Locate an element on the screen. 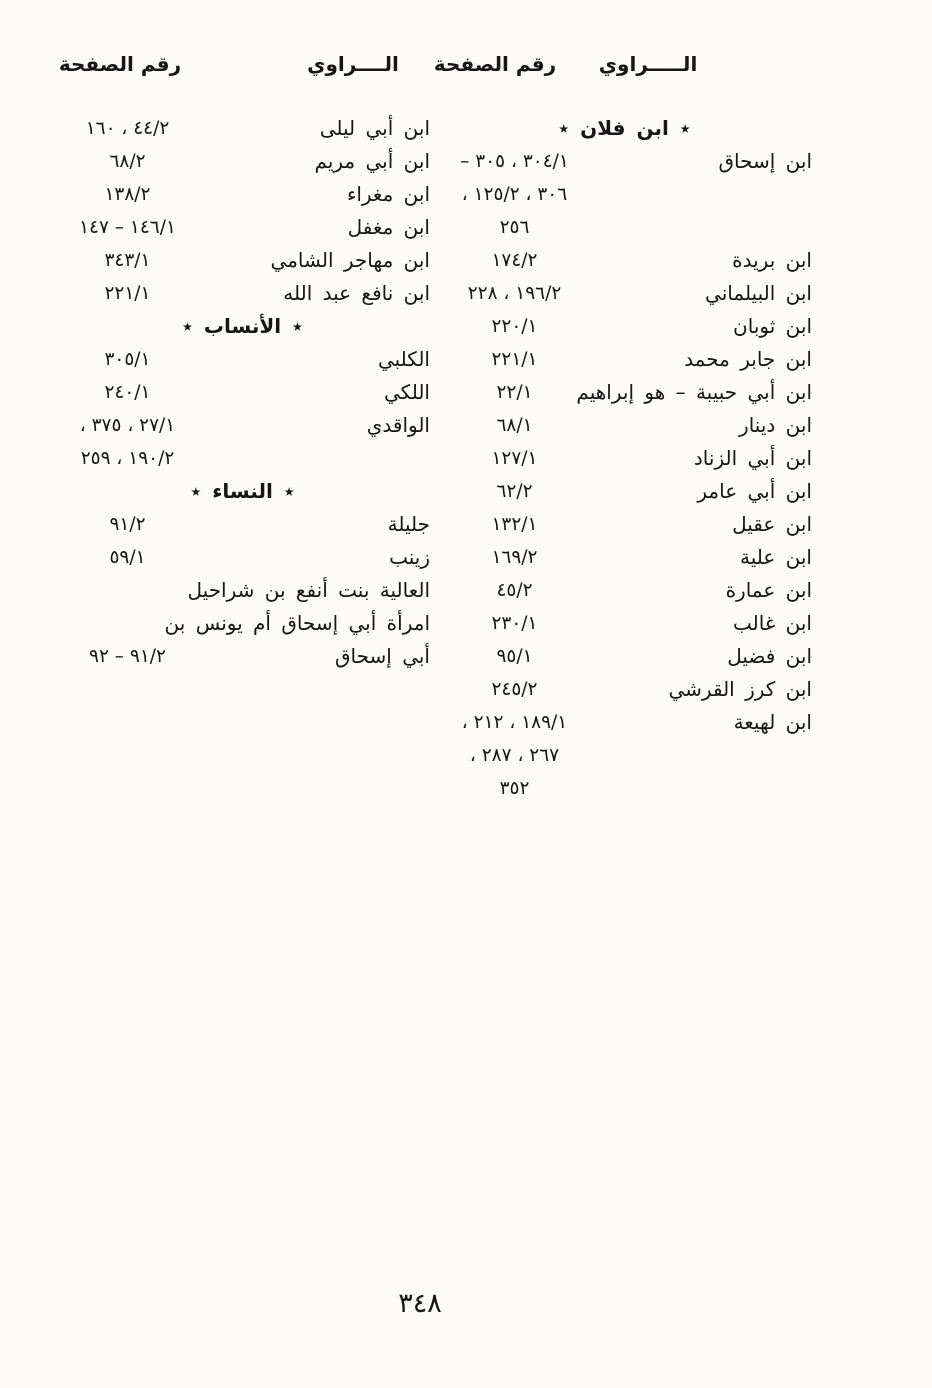 Image resolution: width=932 pixels, height=1388 pixels. index-row: ٭ النساء ٭ is located at coordinates (242, 491).